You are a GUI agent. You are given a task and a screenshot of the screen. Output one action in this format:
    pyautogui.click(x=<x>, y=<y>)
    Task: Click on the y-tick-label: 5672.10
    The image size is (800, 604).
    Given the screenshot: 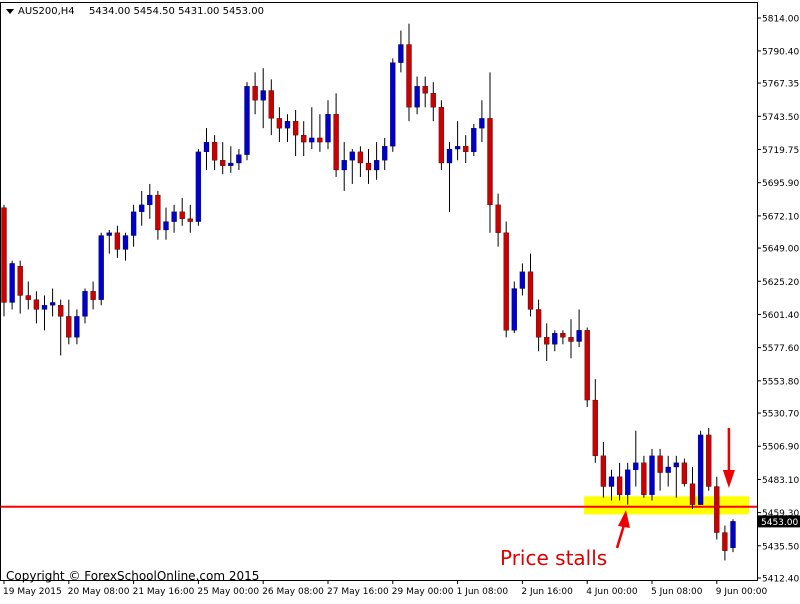 What is the action you would take?
    pyautogui.click(x=780, y=217)
    